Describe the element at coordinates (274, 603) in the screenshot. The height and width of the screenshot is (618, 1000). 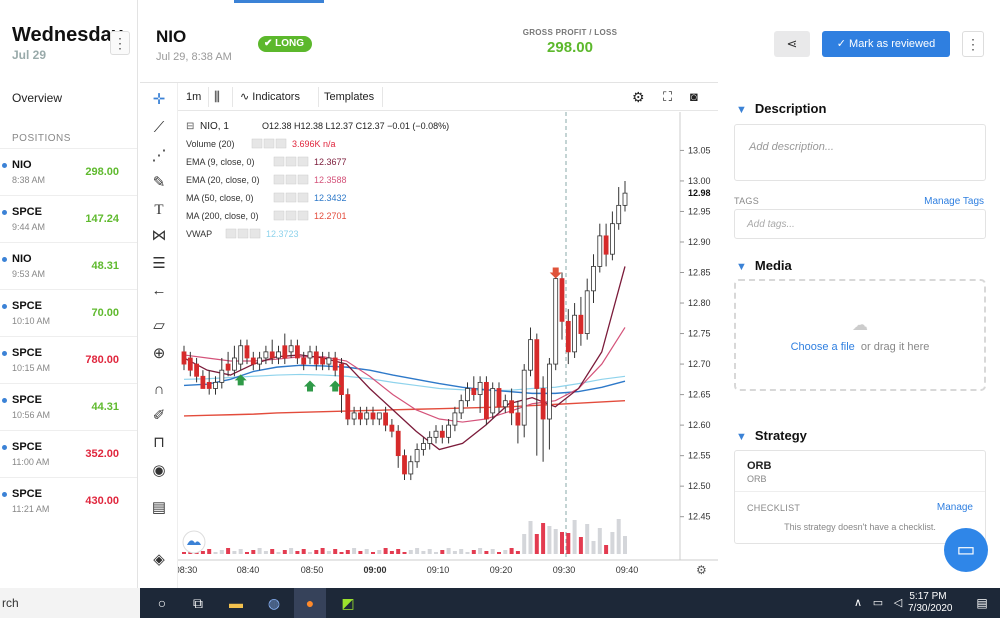
I see `app-icon: ◍` at that location.